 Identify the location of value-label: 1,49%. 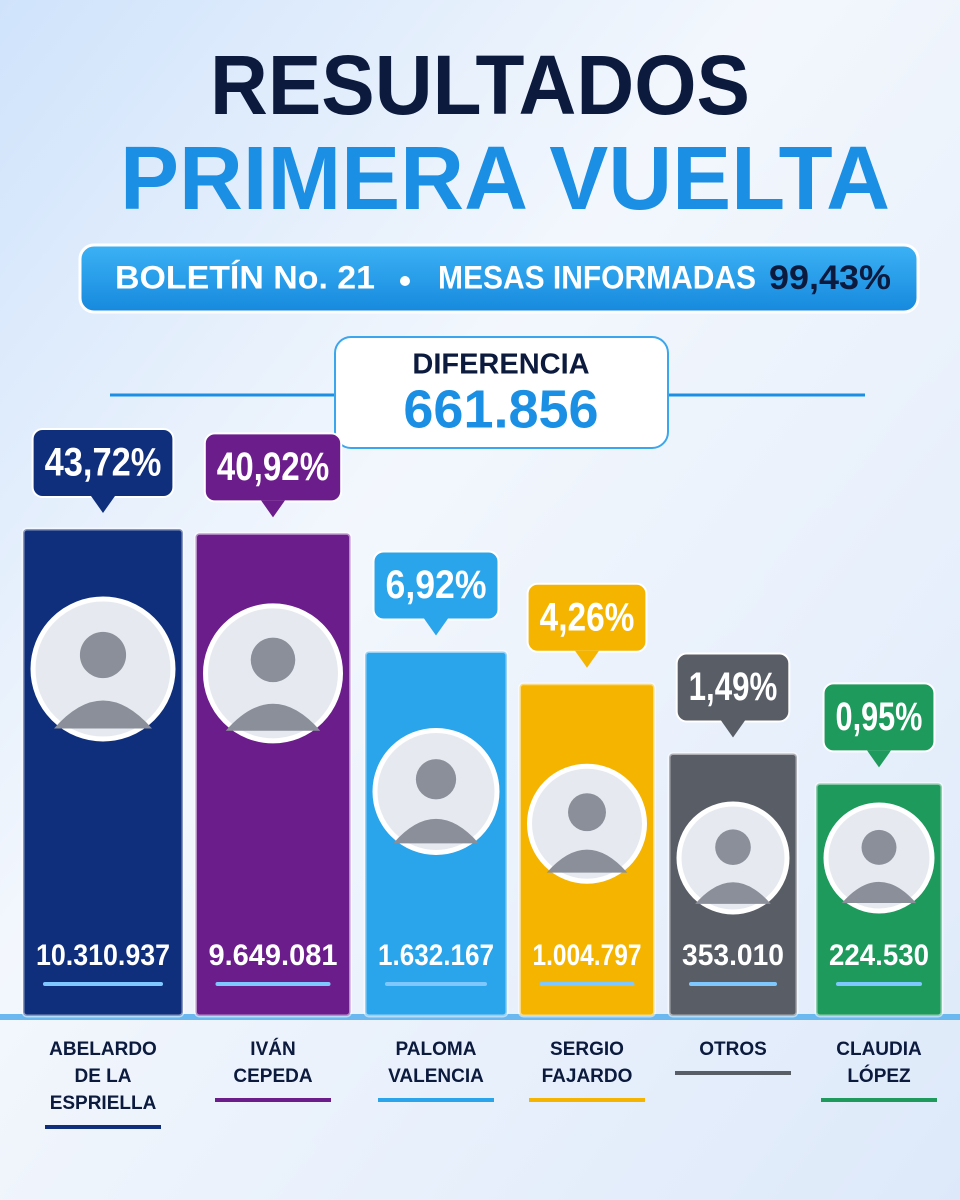
(733, 687).